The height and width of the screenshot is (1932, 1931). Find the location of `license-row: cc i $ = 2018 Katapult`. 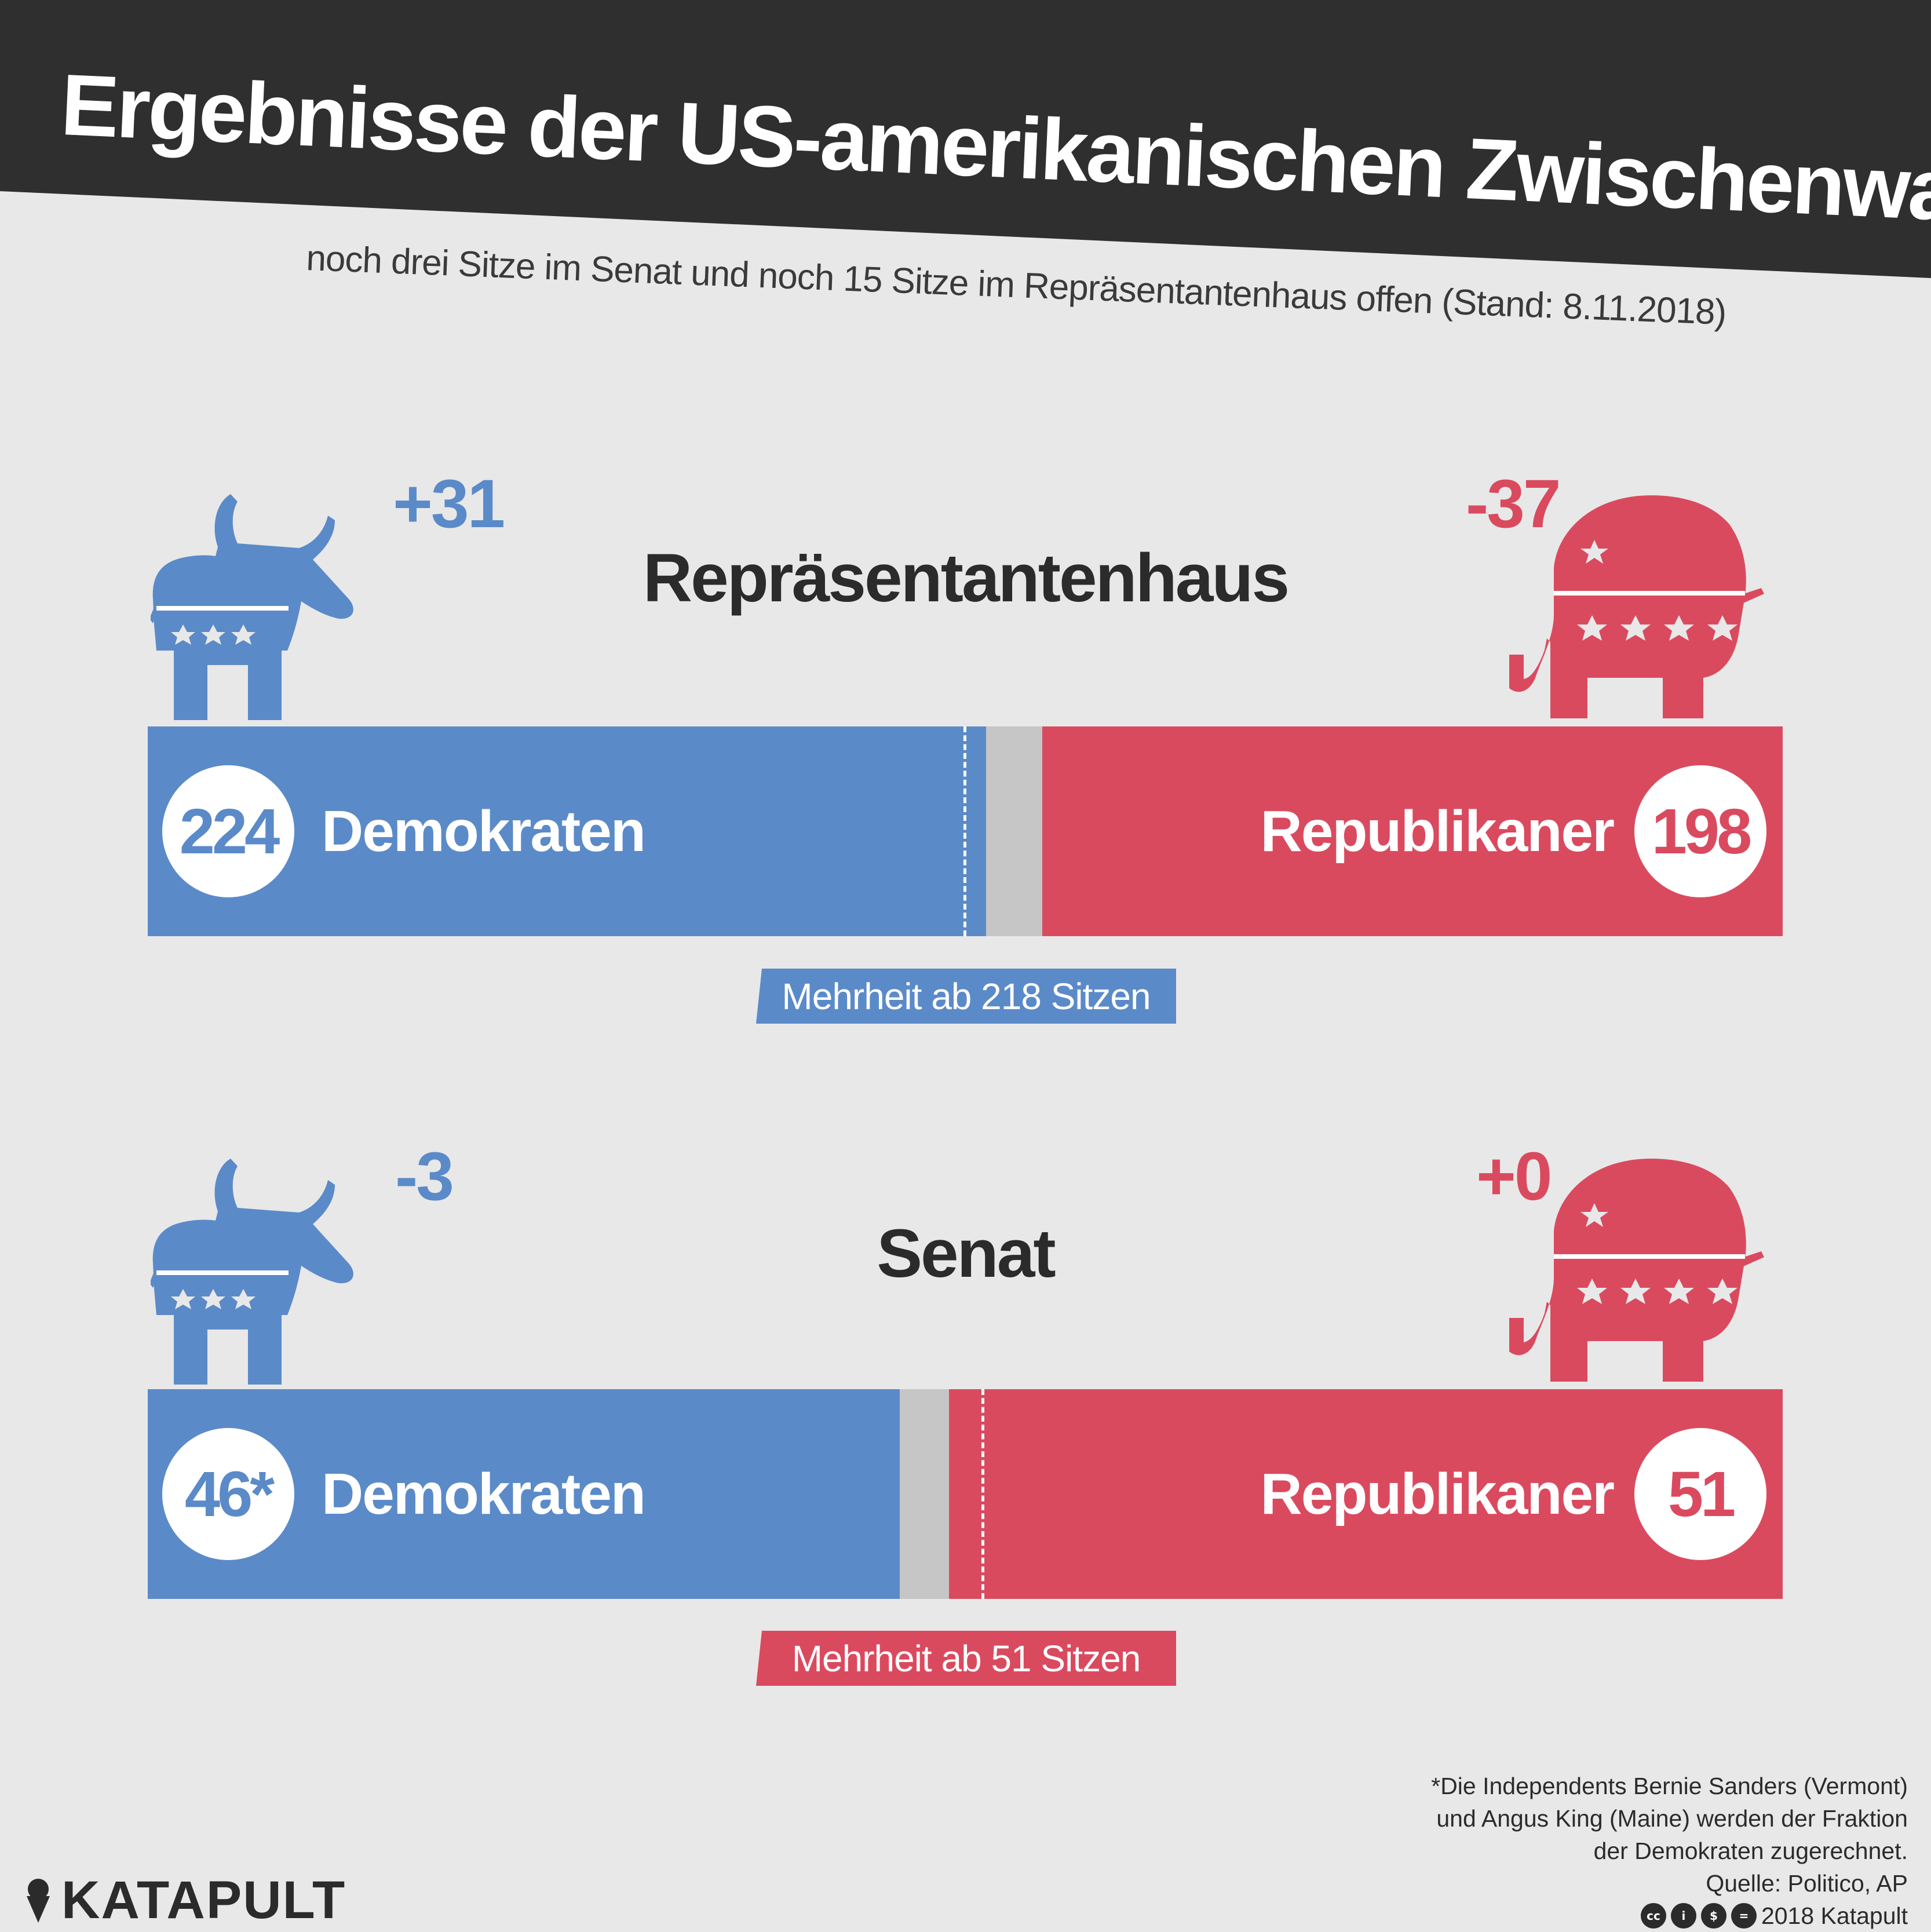

license-row: cc i $ = 2018 Katapult is located at coordinates (1669, 1916).